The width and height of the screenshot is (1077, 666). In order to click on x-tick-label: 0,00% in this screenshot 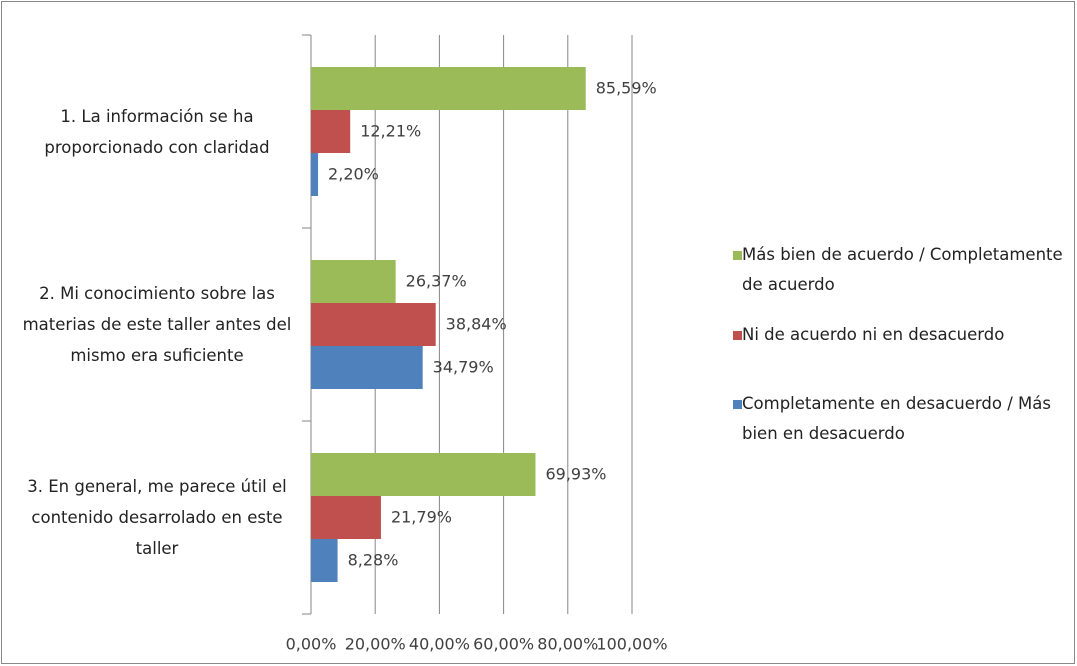, I will do `click(311, 644)`.